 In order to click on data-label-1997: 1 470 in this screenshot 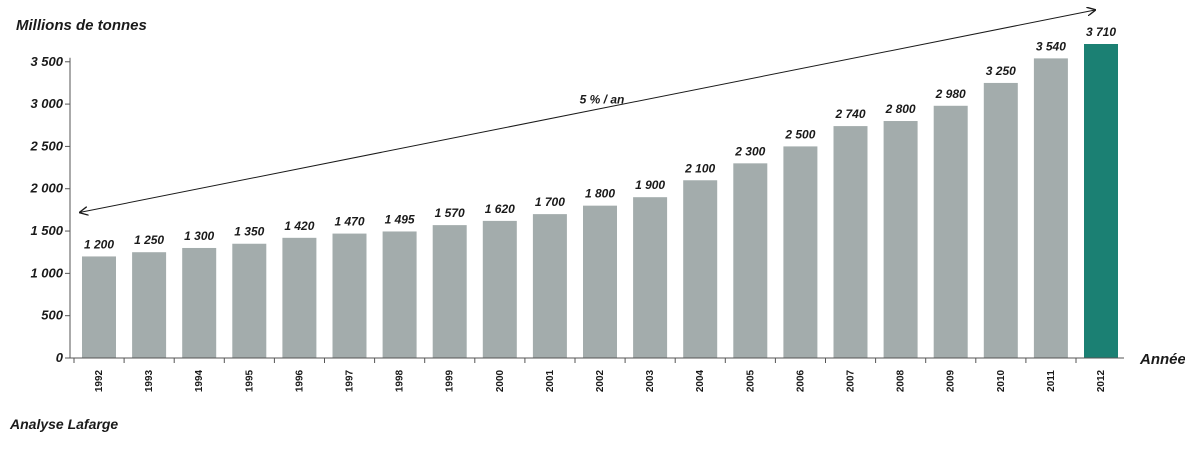, I will do `click(349, 222)`.